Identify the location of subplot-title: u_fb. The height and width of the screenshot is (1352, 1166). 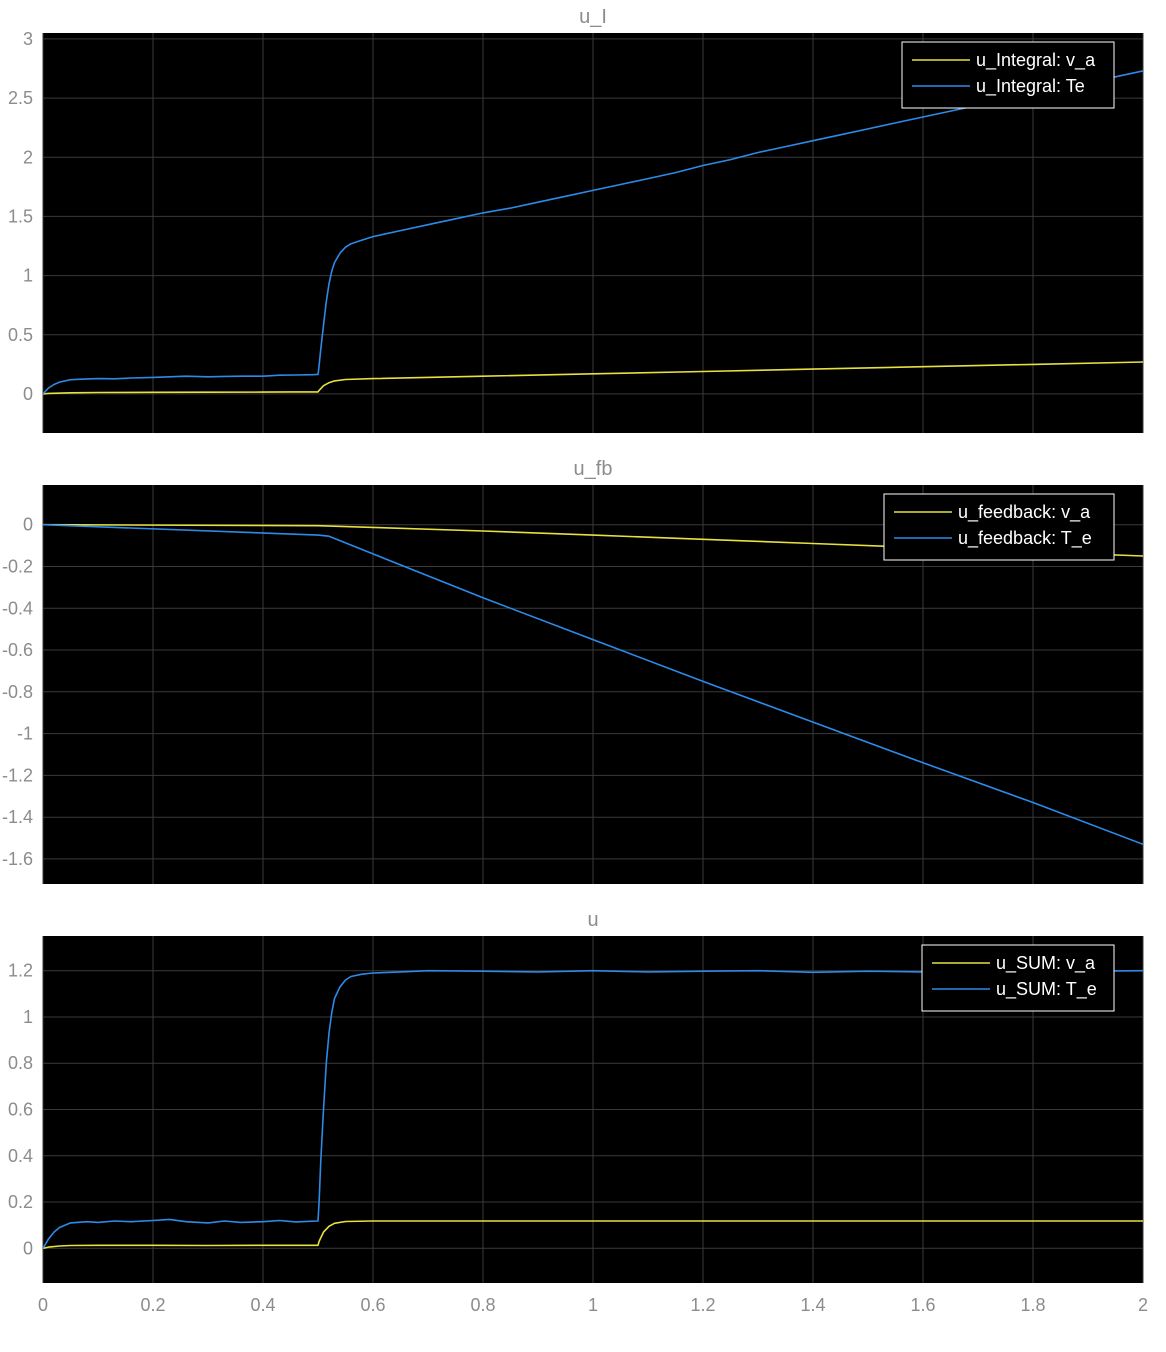
(593, 469).